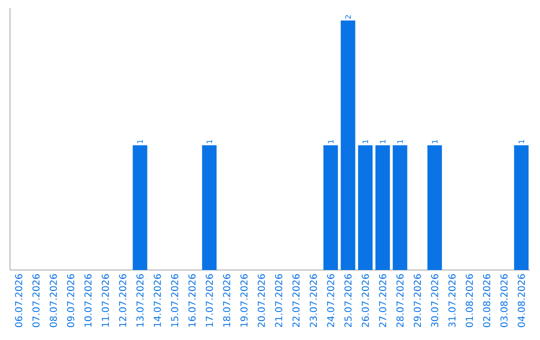 The height and width of the screenshot is (340, 540). I want to click on x-tick-label: 09.07.2026, so click(70, 301).